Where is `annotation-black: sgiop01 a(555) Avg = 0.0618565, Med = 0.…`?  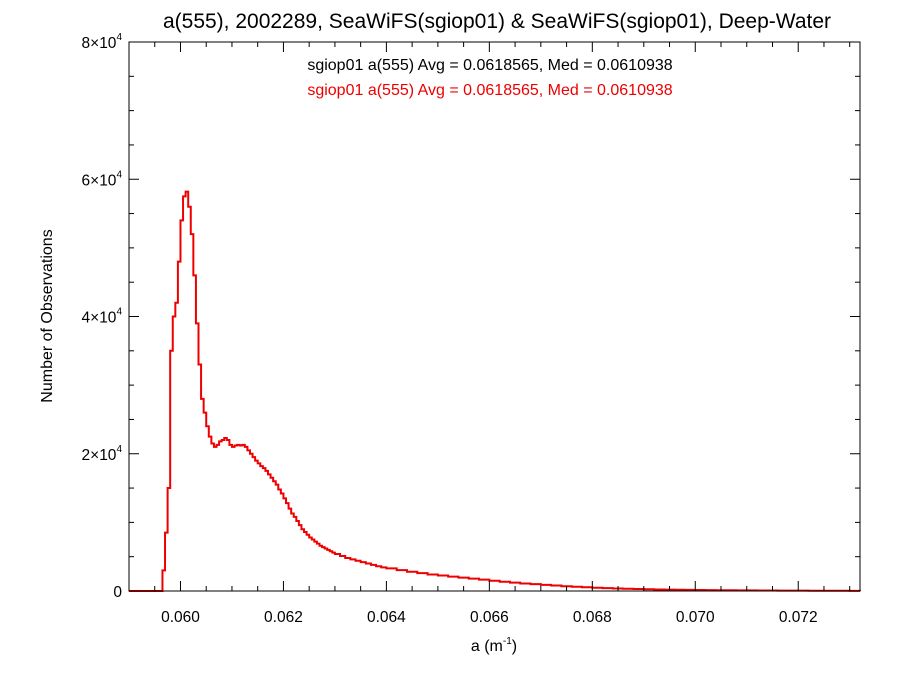 annotation-black: sgiop01 a(555) Avg = 0.0618565, Med = 0.… is located at coordinates (489, 65).